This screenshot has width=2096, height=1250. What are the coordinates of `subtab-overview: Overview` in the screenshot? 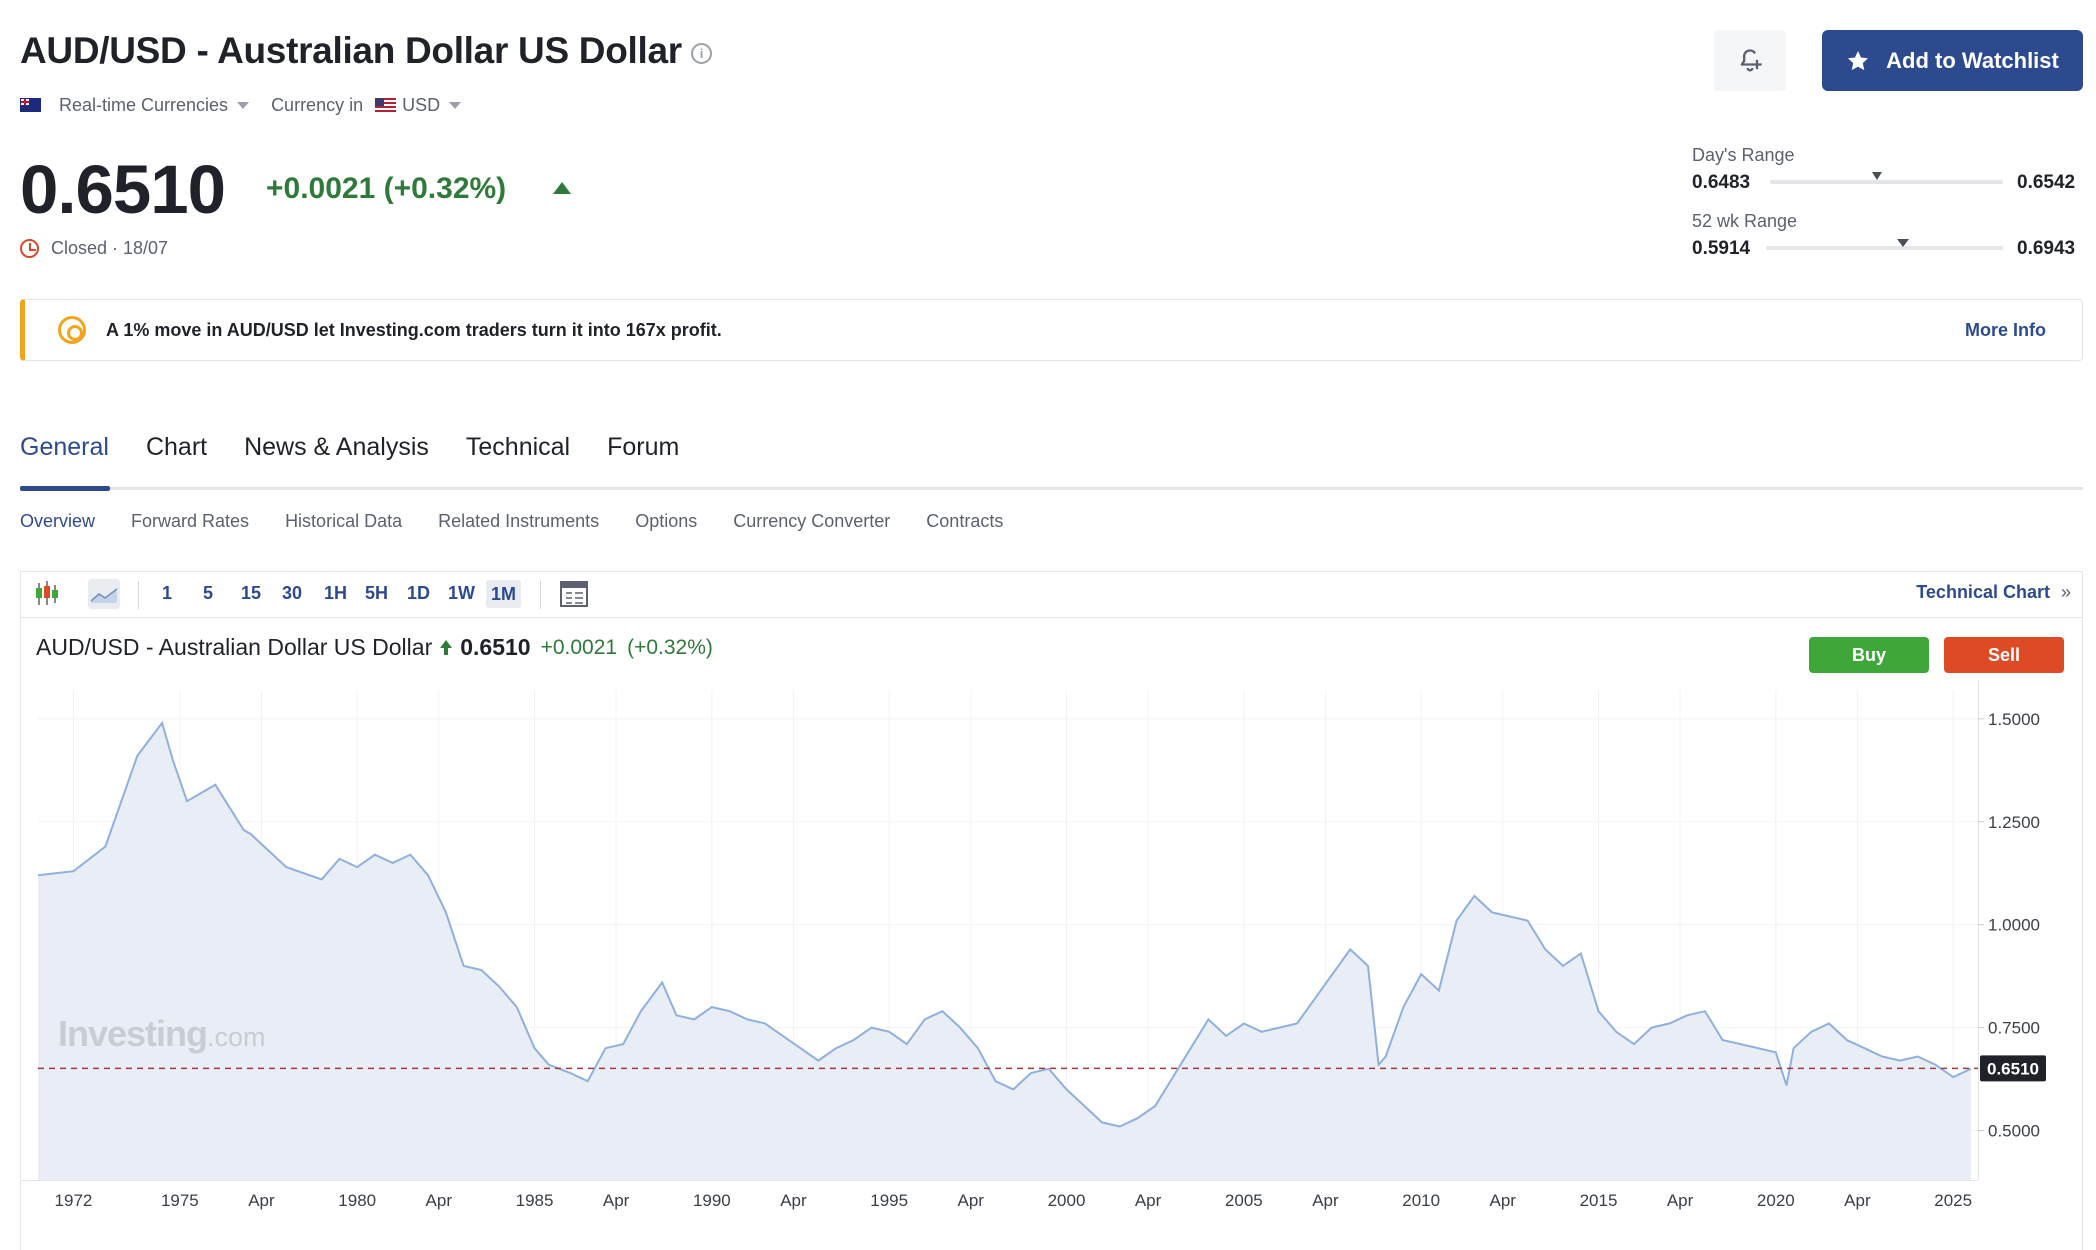 It's located at (58, 521).